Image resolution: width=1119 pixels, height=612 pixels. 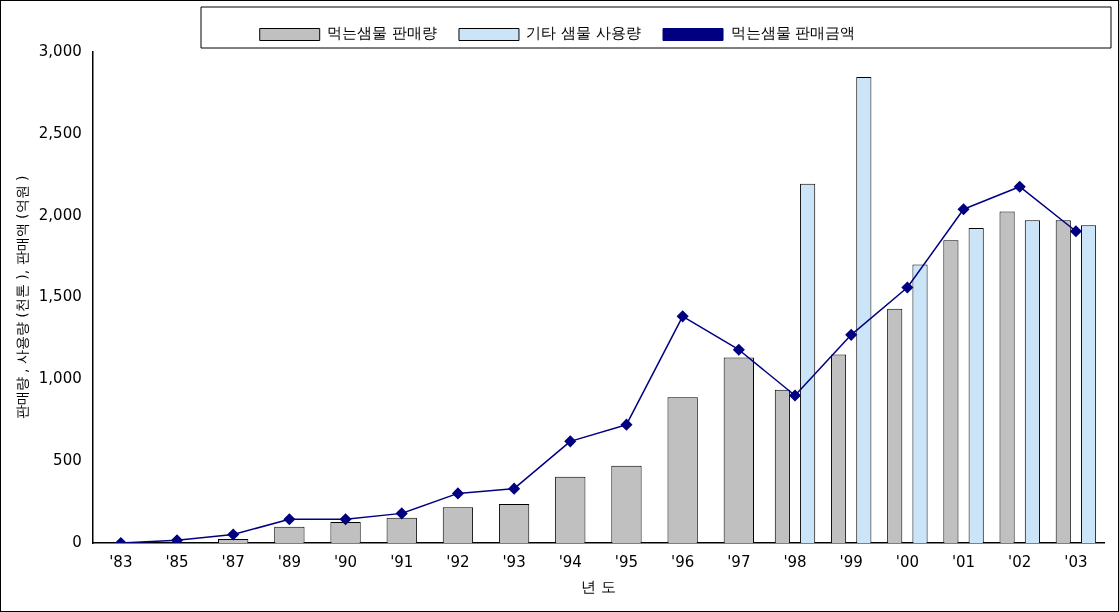 What do you see at coordinates (60, 50) in the screenshot?
I see `y-tick-label: 3,000` at bounding box center [60, 50].